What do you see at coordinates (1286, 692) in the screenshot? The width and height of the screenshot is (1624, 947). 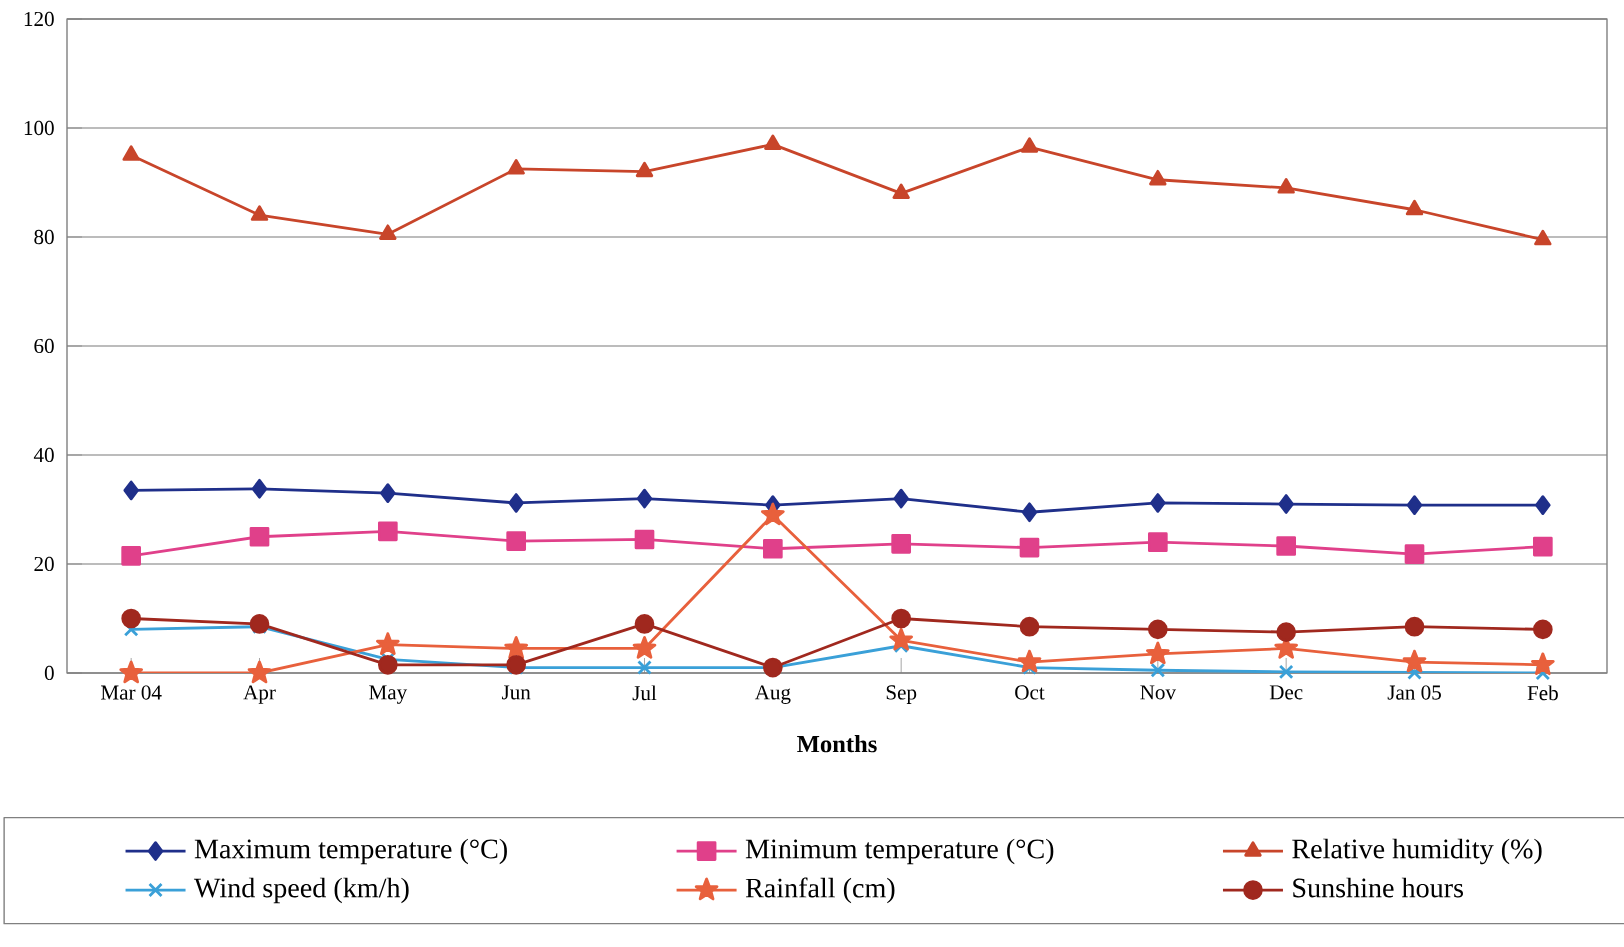 I see `x-tick-label: Dec` at bounding box center [1286, 692].